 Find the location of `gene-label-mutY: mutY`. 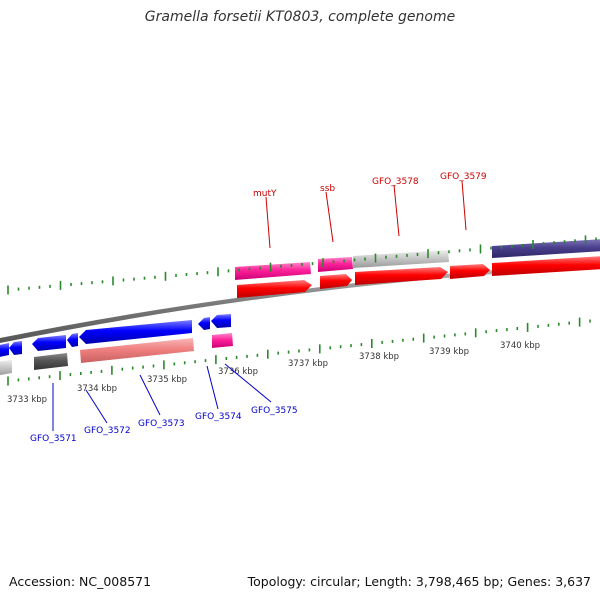

gene-label-mutY: mutY is located at coordinates (265, 194).